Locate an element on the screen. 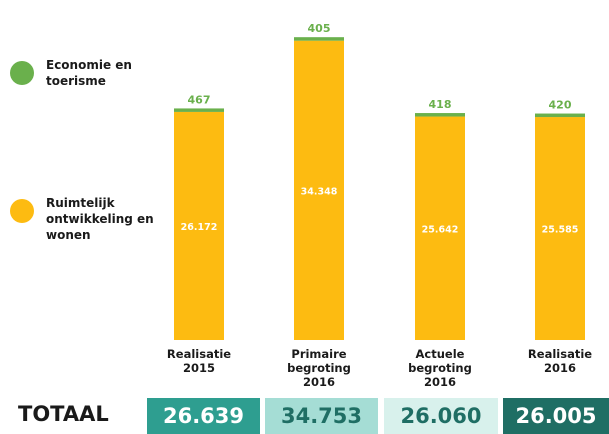  totaal-title: TOTAAL is located at coordinates (63, 414).